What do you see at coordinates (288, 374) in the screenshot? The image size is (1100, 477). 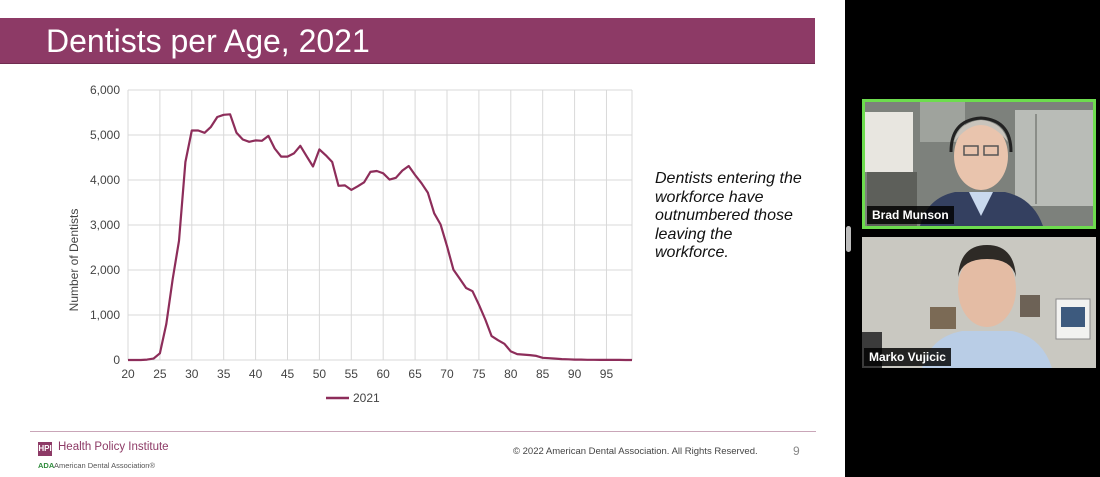 I see `x-tick-label: 45` at bounding box center [288, 374].